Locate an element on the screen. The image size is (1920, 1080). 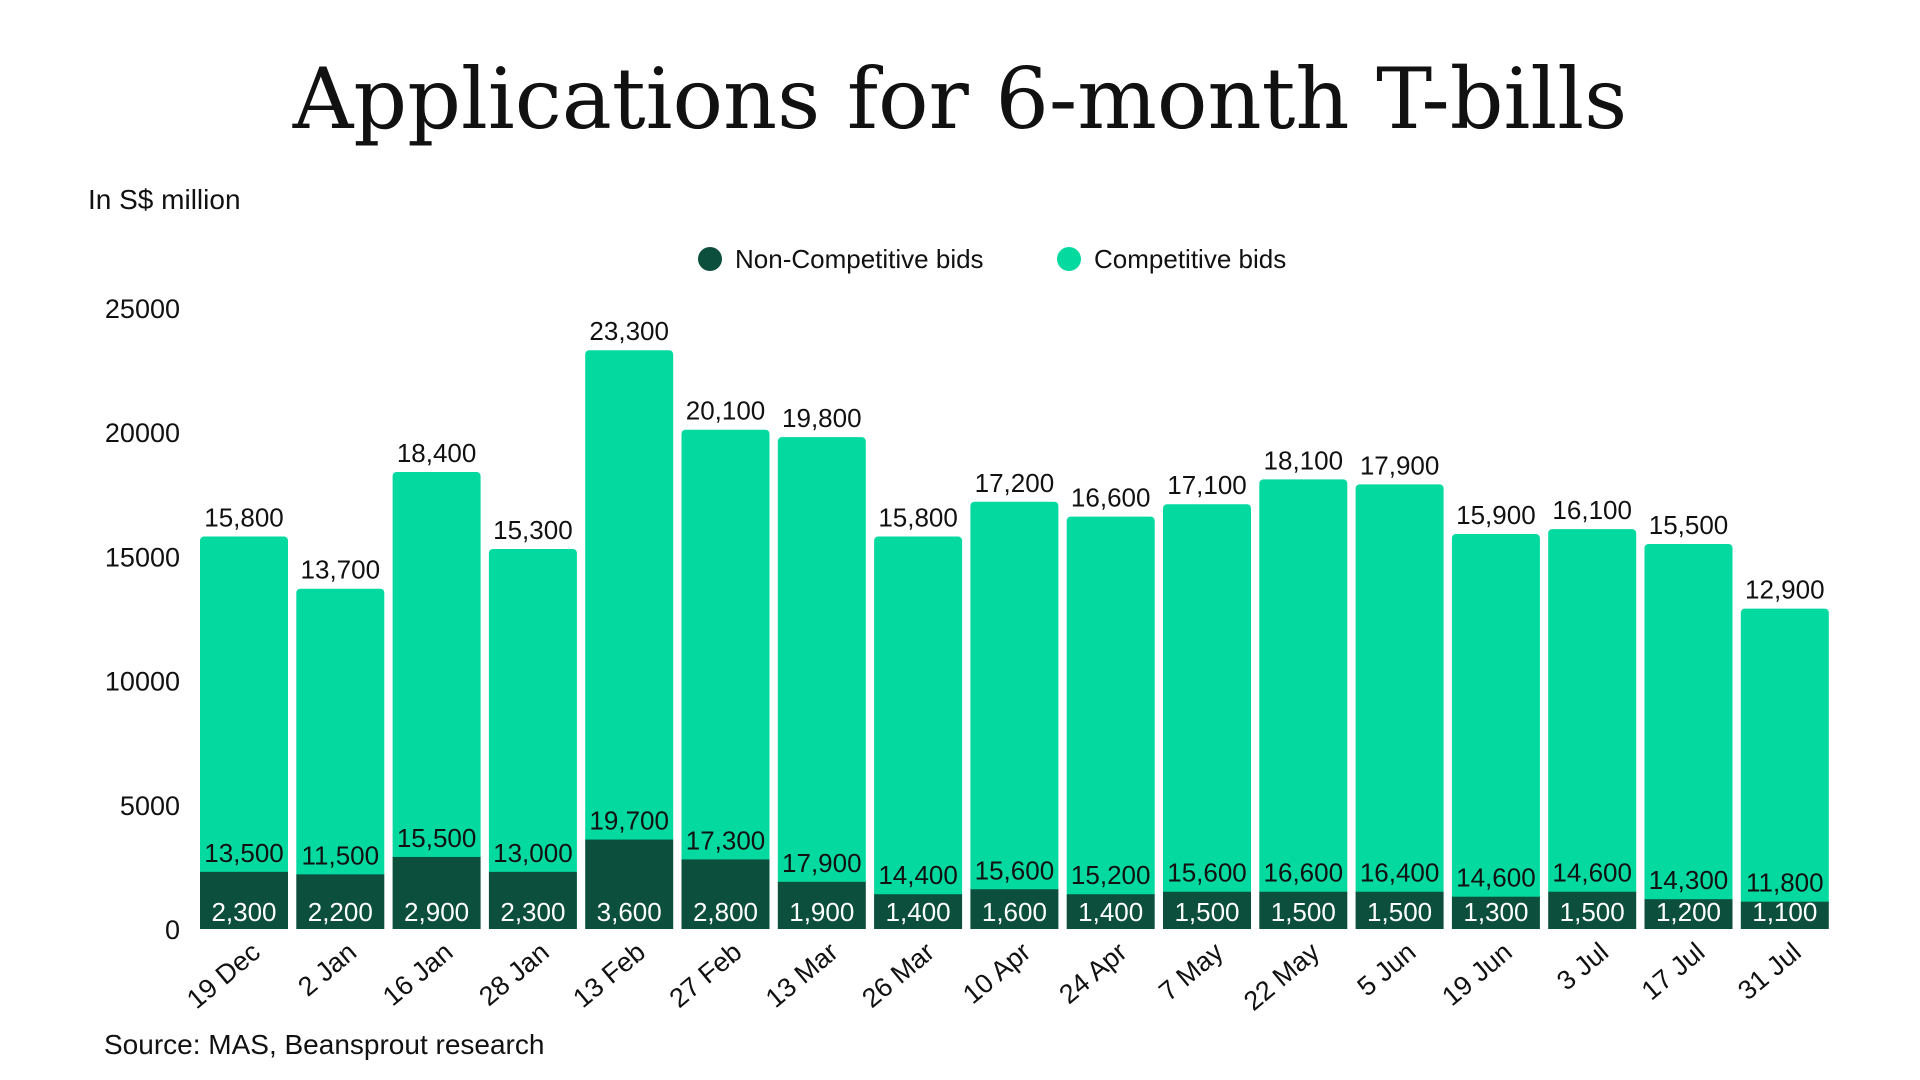
bar-group: 23,300 19,700 3,600 is located at coordinates (629, 622).